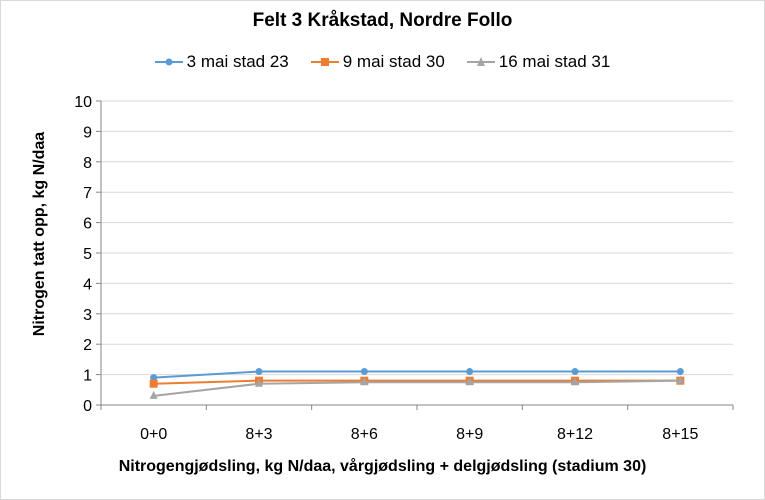 The height and width of the screenshot is (500, 765). I want to click on y-tick-label: 0, so click(87, 406).